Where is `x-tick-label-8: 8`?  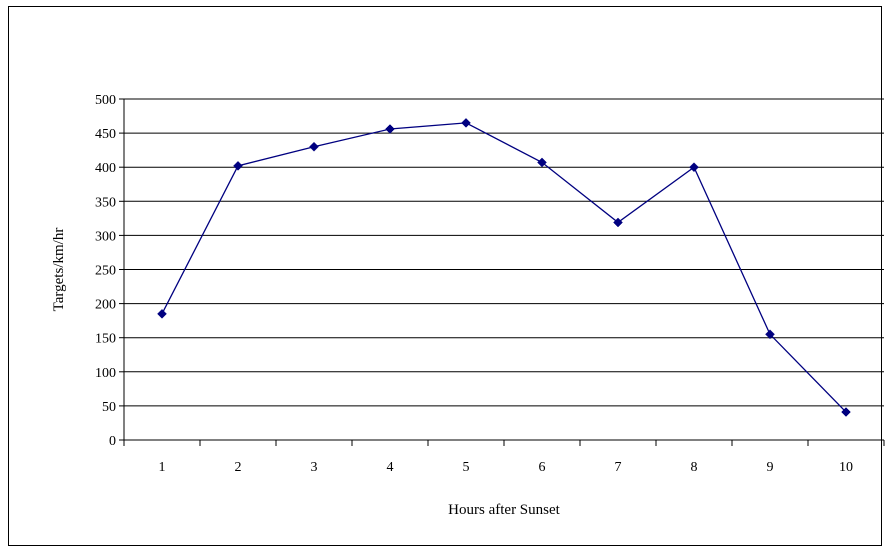
x-tick-label-8: 8 is located at coordinates (694, 467).